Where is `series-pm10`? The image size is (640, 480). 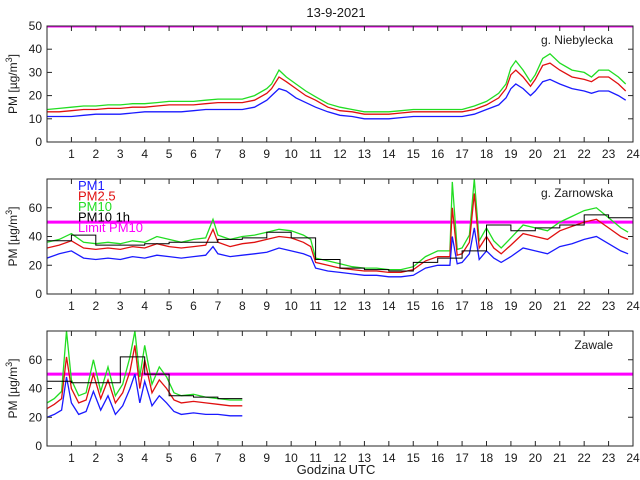
series-pm10 is located at coordinates (337, 82).